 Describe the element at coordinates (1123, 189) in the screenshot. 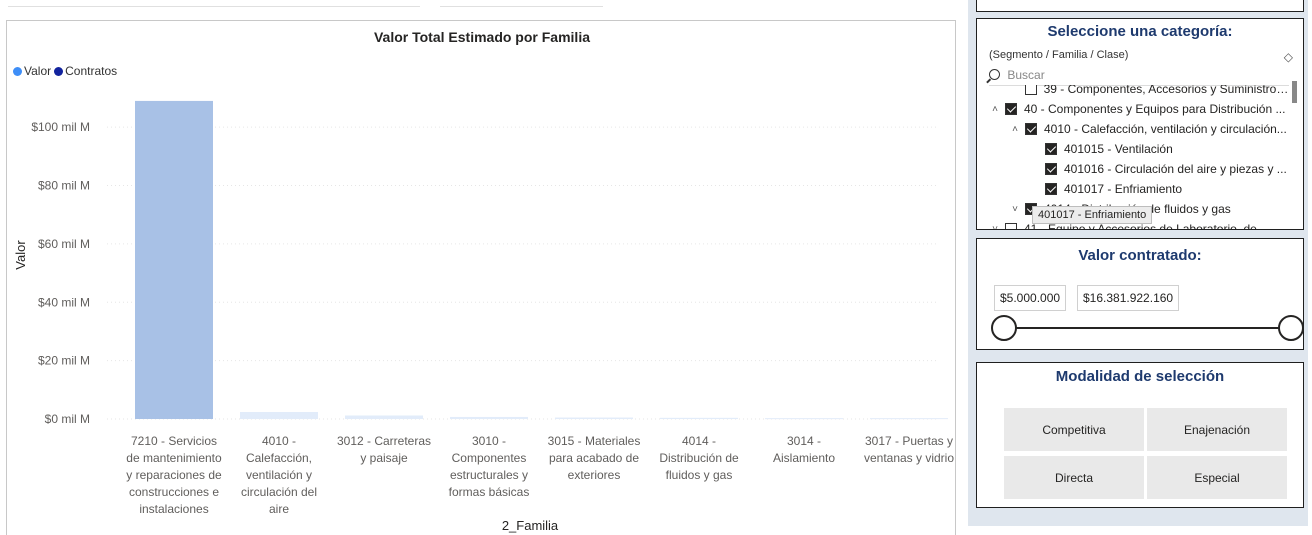

I see `tree-item-label: 401017 - Enfriamiento` at that location.